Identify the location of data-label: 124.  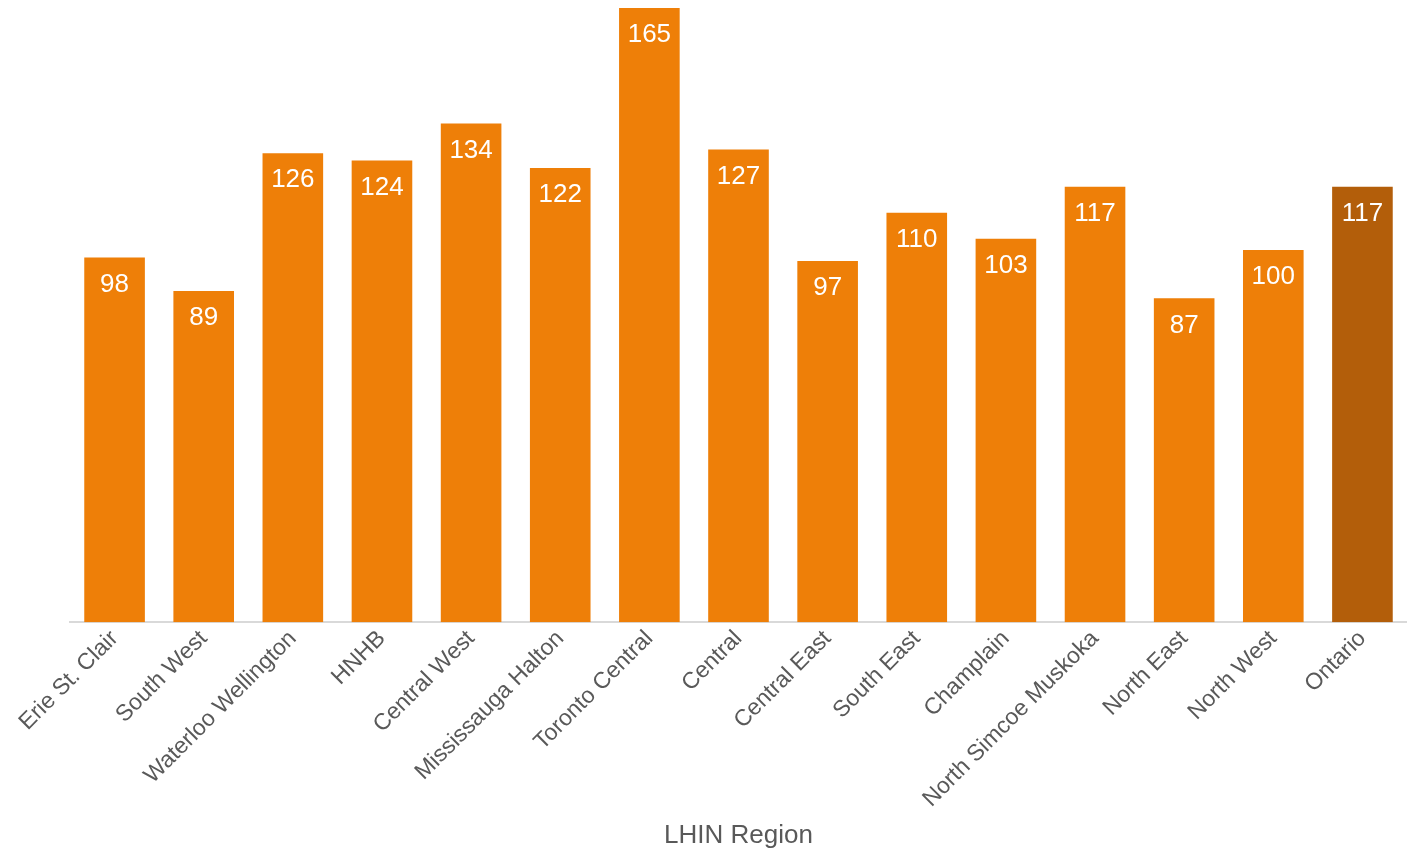
(382, 185).